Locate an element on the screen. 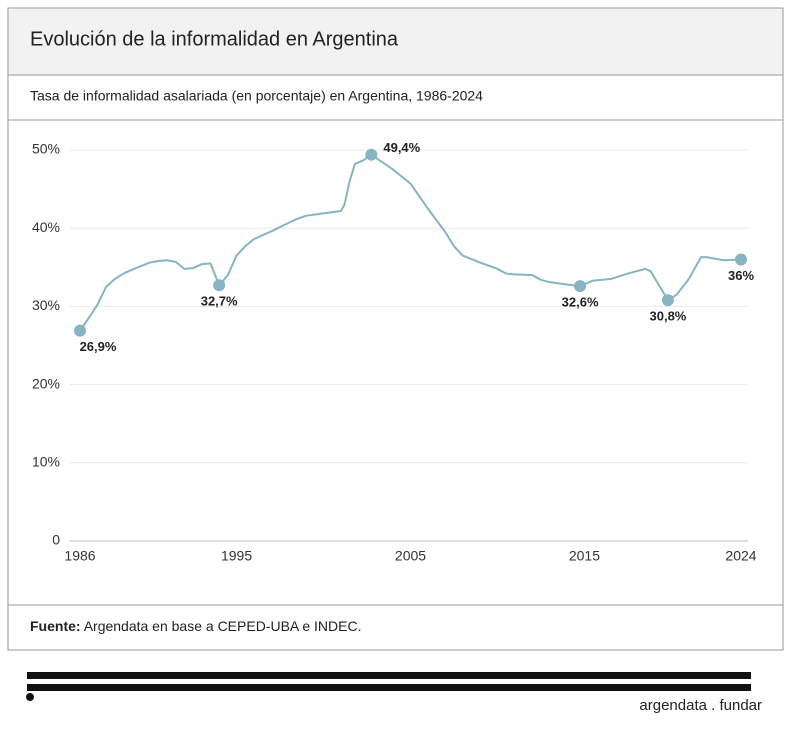 Image resolution: width=790 pixels, height=743 pixels. x-tick-label: 2005 is located at coordinates (410, 556).